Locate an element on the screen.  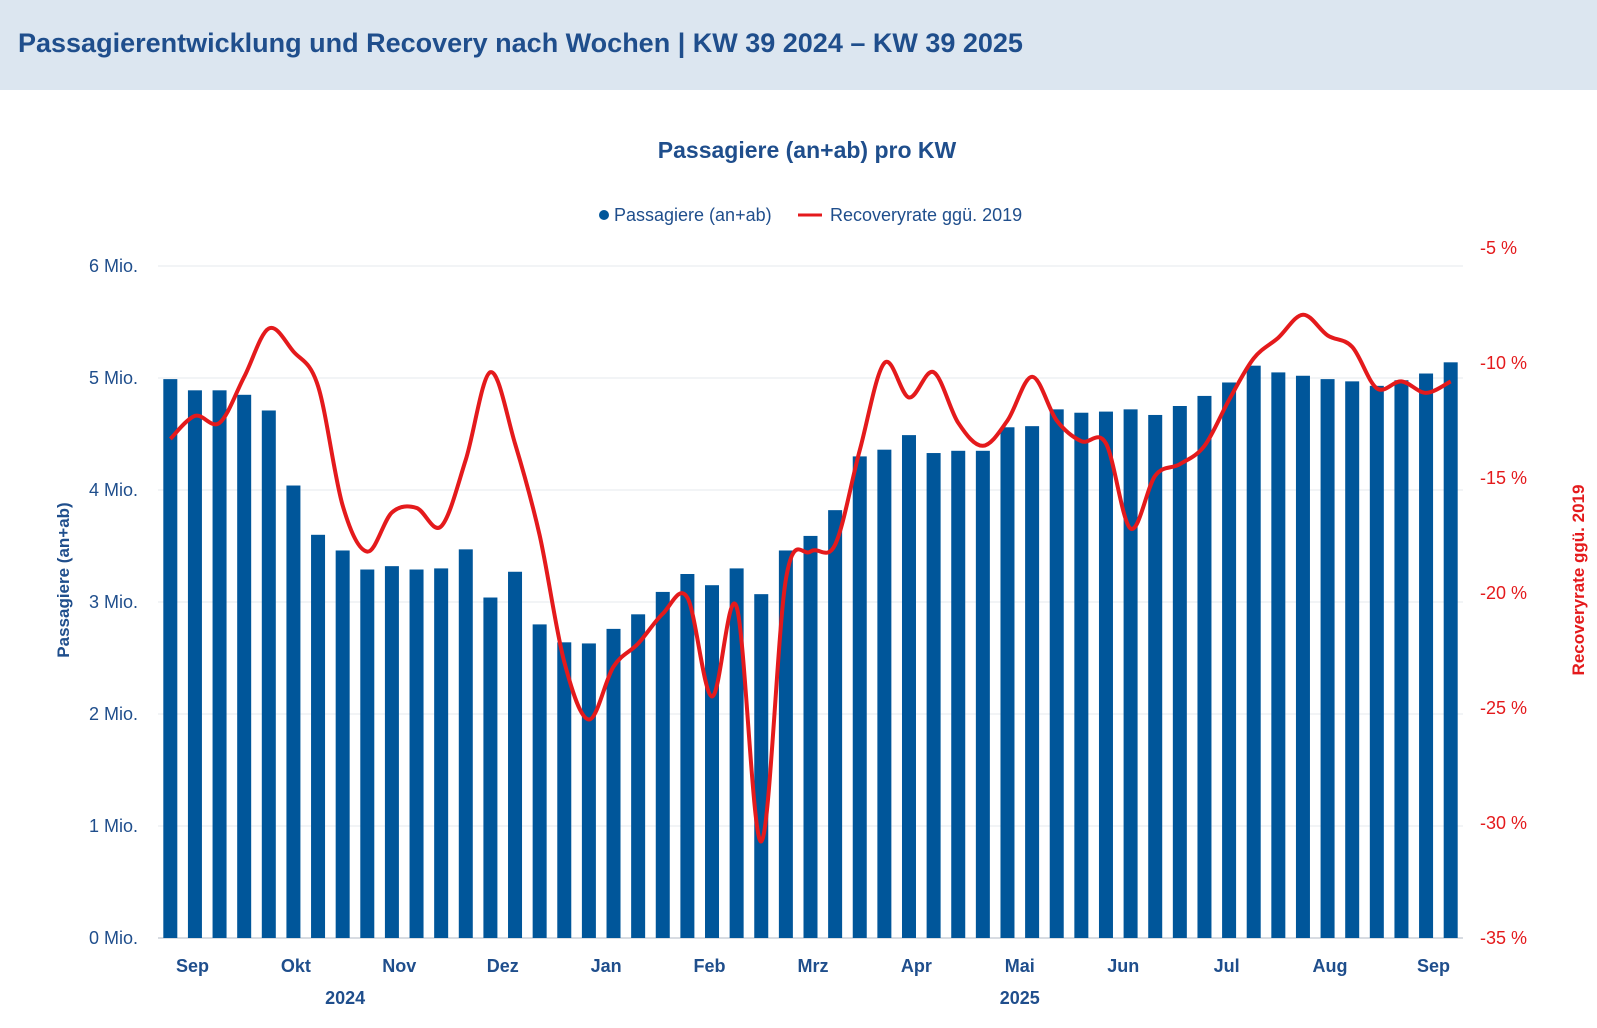
y2-tick-label: -30 % is located at coordinates (1503, 823).